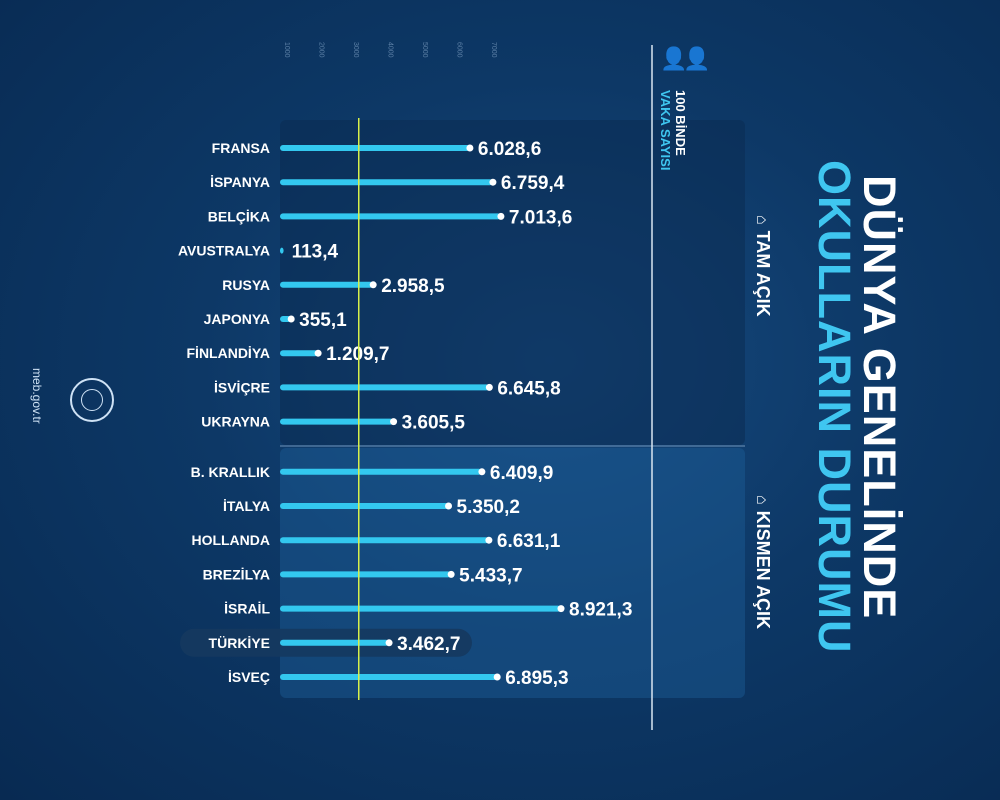 The image size is (1000, 800). Describe the element at coordinates (428, 644) in the screenshot. I see `value-label: 3.462,7` at that location.